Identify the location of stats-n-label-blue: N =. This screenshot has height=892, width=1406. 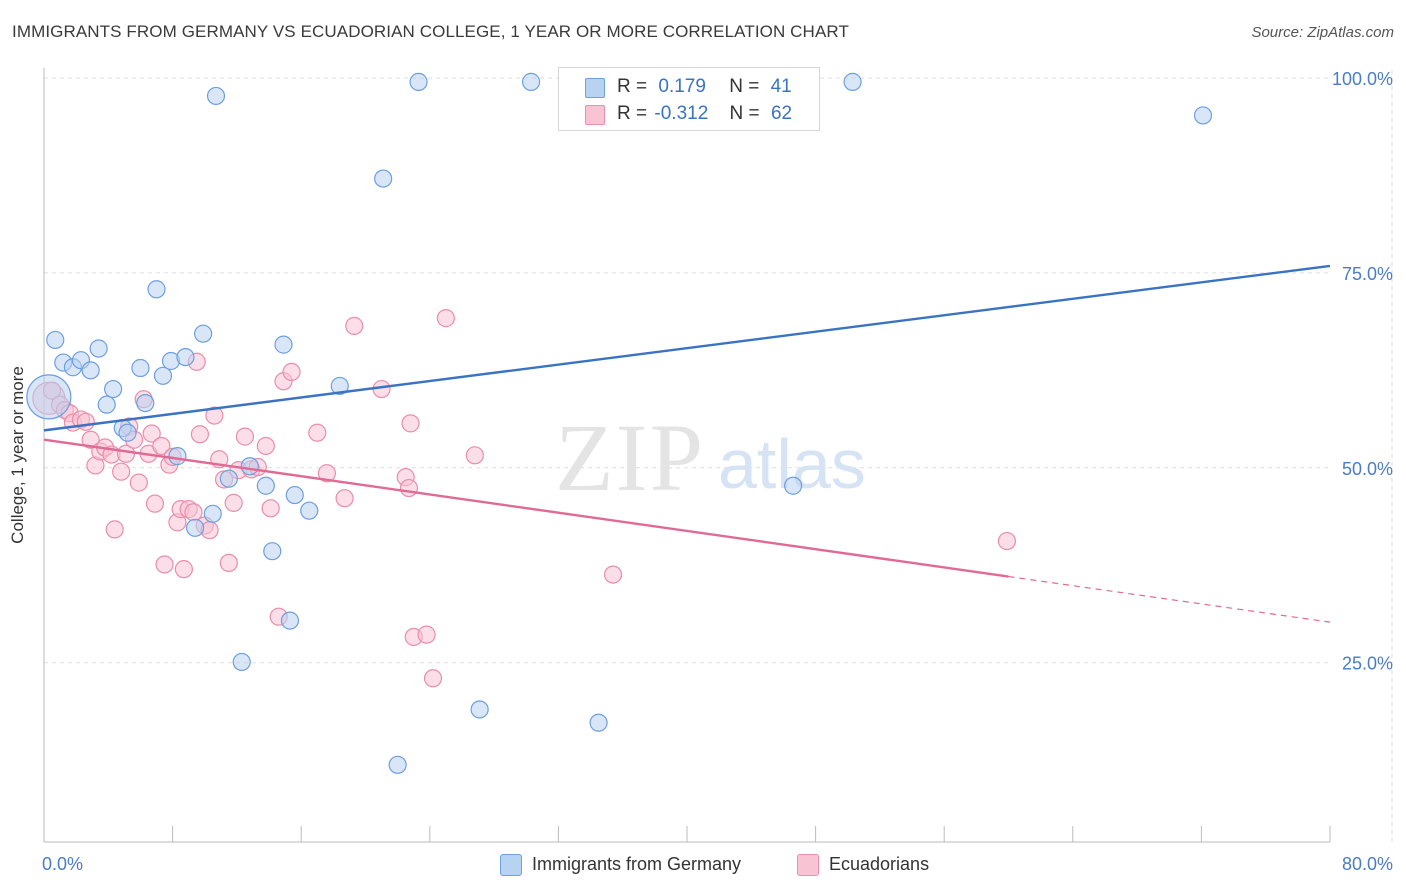
(744, 86).